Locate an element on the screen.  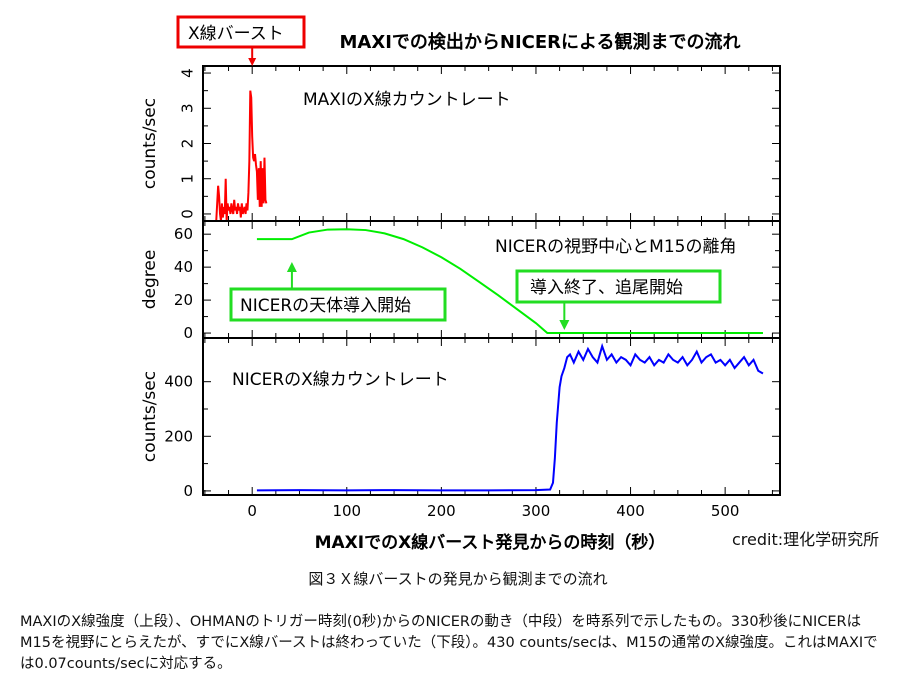
annotation-label: 導入終了、追尾開始 is located at coordinates (606, 288).